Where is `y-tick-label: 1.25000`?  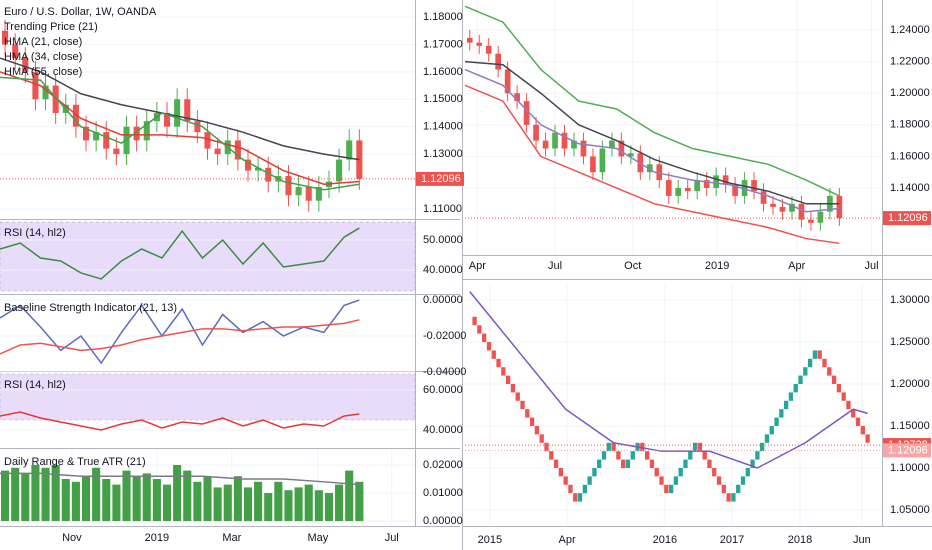
y-tick-label: 1.25000 is located at coordinates (910, 342).